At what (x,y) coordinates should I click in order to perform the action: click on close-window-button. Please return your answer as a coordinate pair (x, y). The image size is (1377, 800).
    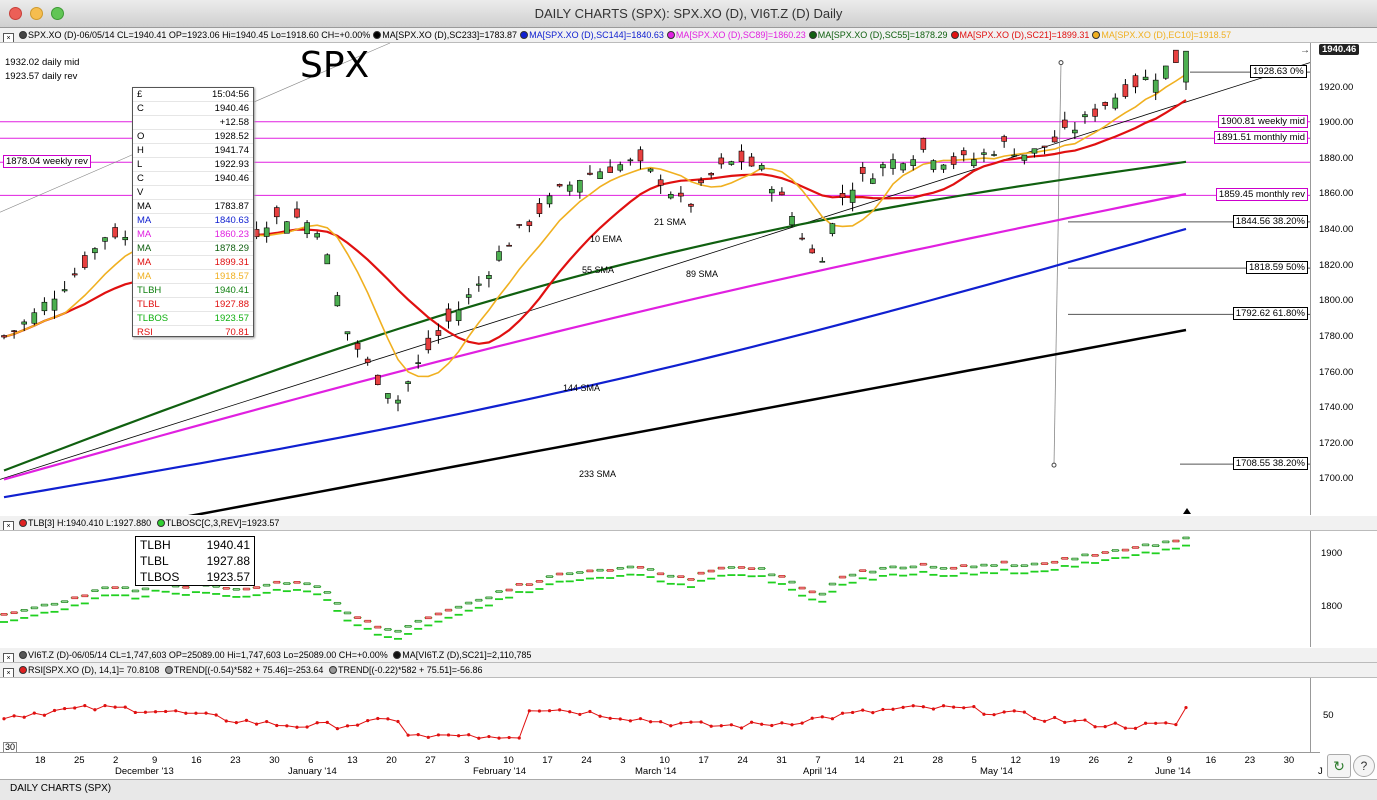
    Looking at the image, I should click on (15, 13).